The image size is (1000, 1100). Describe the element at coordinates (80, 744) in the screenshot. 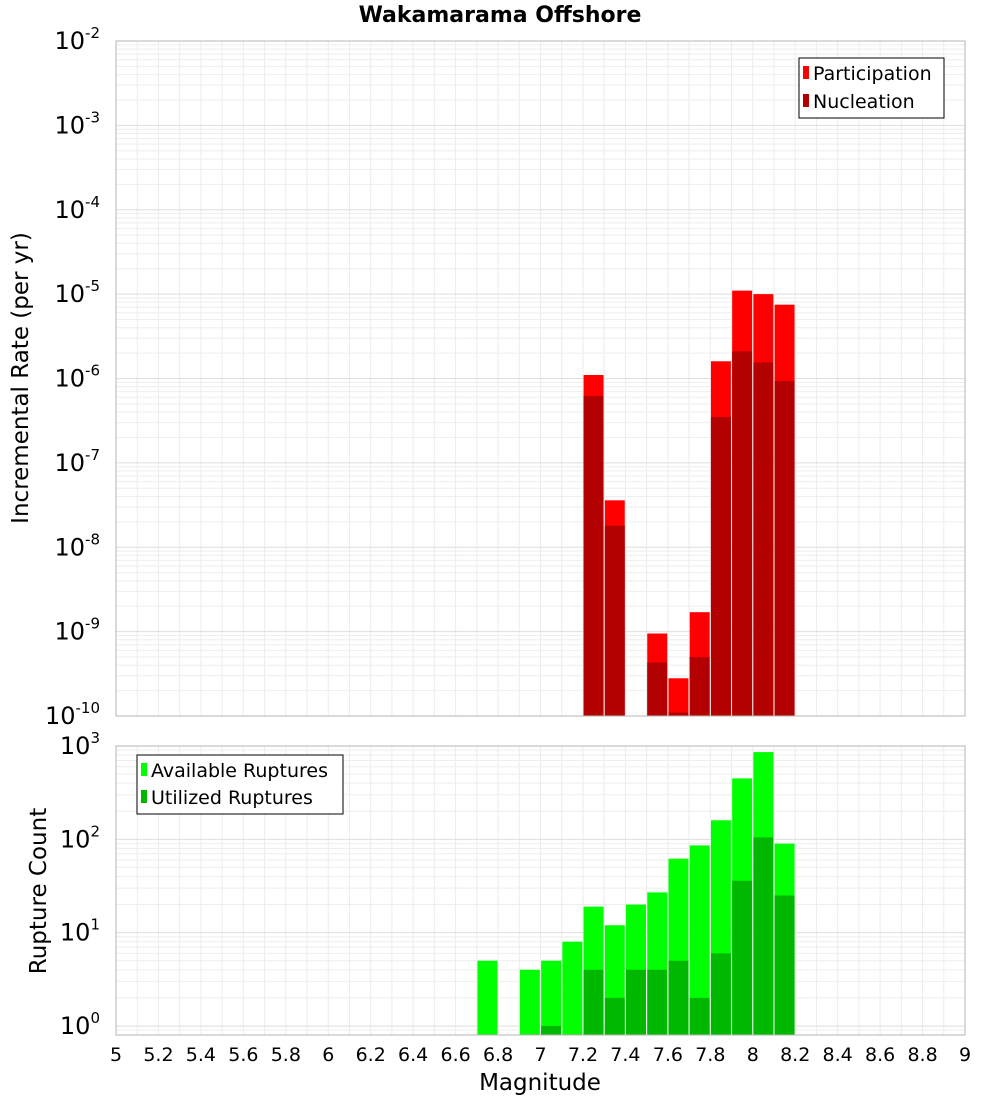

I see `y-tick-label: 10³` at that location.